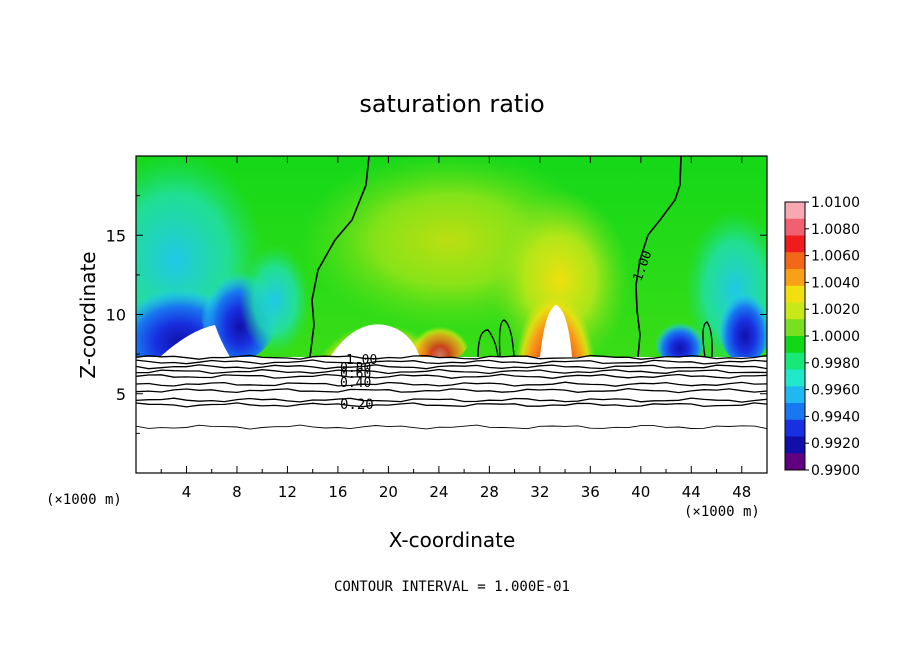 This screenshot has height=654, width=904. Describe the element at coordinates (451, 405) in the screenshot. I see `contour-line-0.2` at that location.